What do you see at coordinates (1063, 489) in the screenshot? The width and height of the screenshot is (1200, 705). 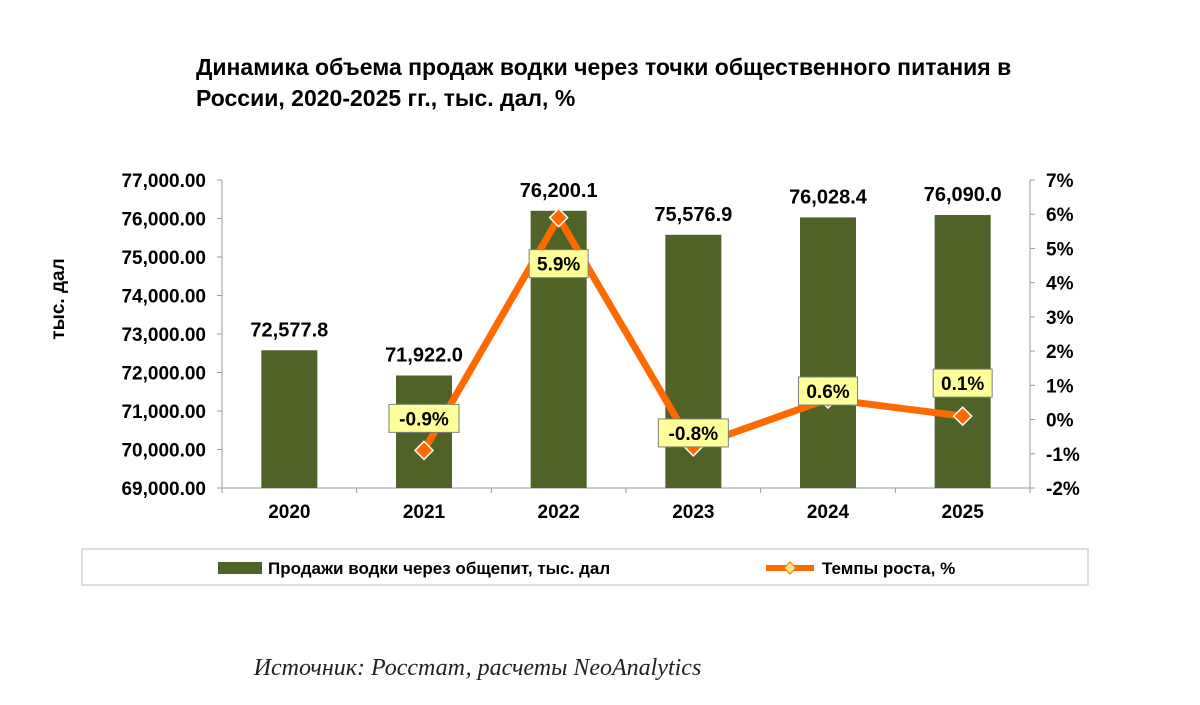 I see `y2-tick-label: -2%` at bounding box center [1063, 489].